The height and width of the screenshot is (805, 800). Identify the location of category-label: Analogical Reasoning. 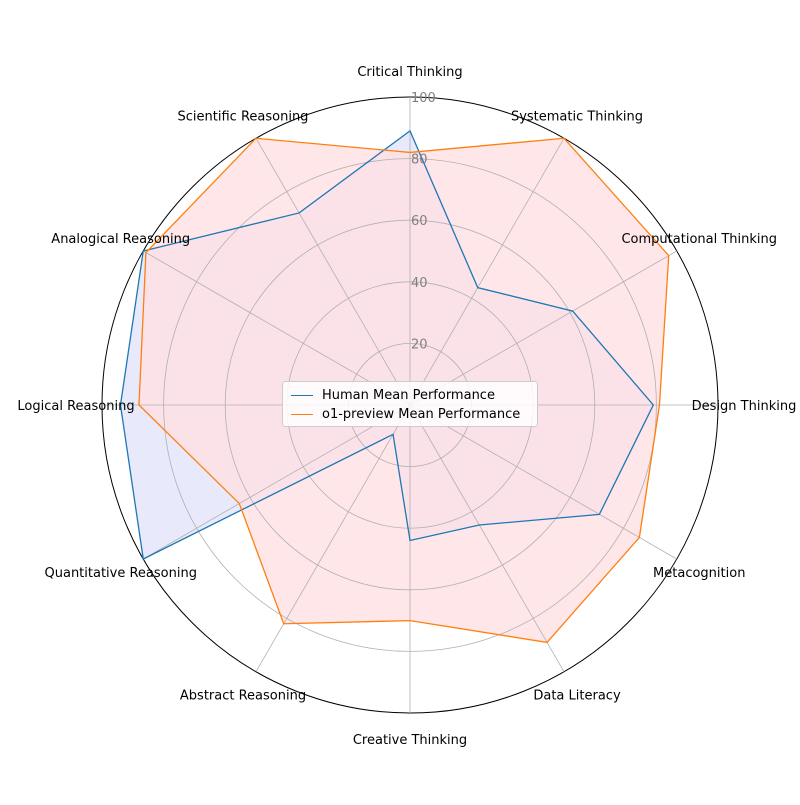
(120, 239).